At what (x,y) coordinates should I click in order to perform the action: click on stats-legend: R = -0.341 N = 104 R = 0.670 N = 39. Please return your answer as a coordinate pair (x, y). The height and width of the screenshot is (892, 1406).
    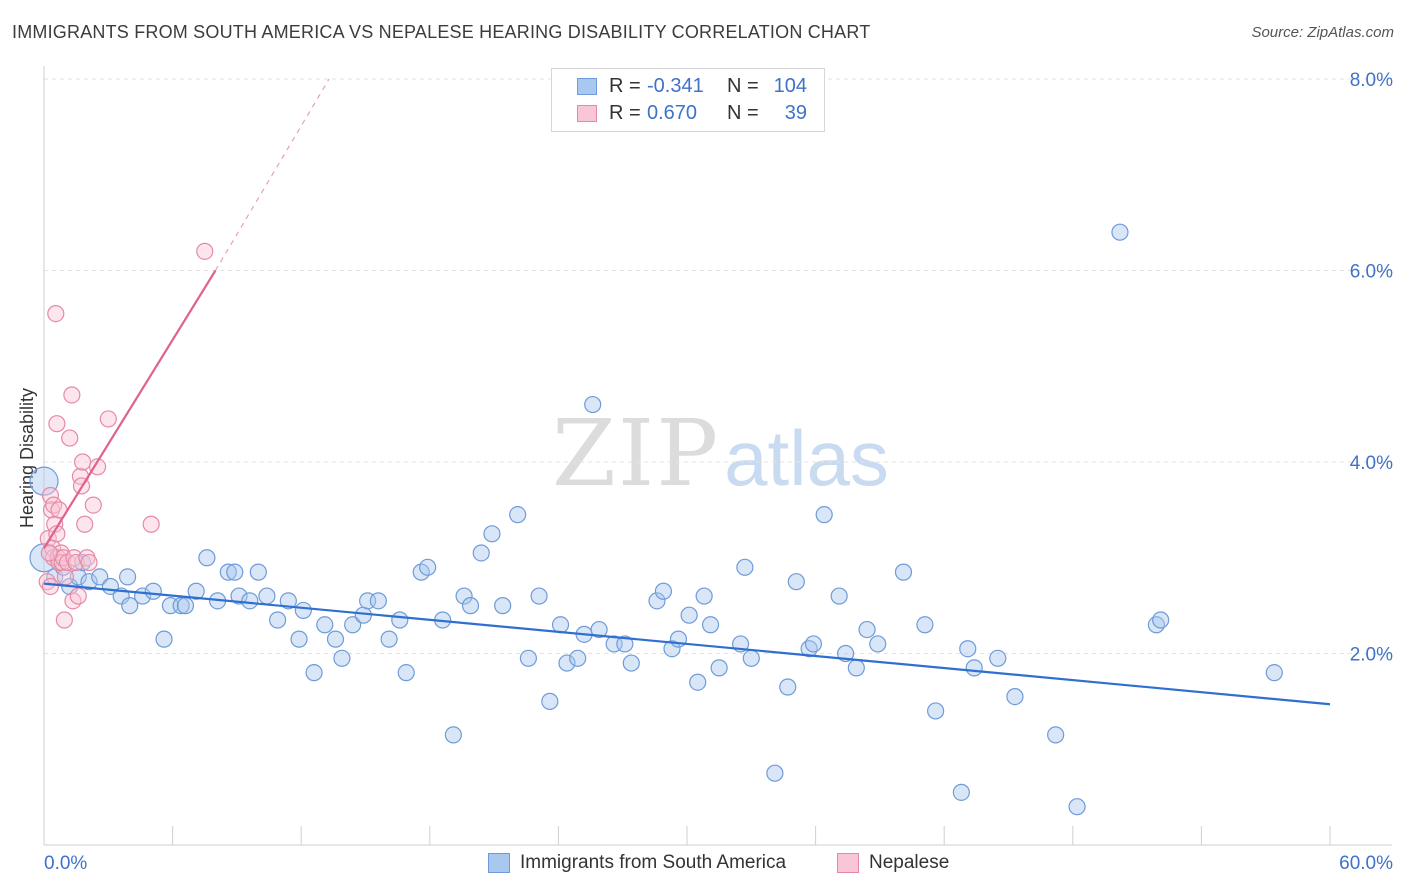
    Looking at the image, I should click on (688, 100).